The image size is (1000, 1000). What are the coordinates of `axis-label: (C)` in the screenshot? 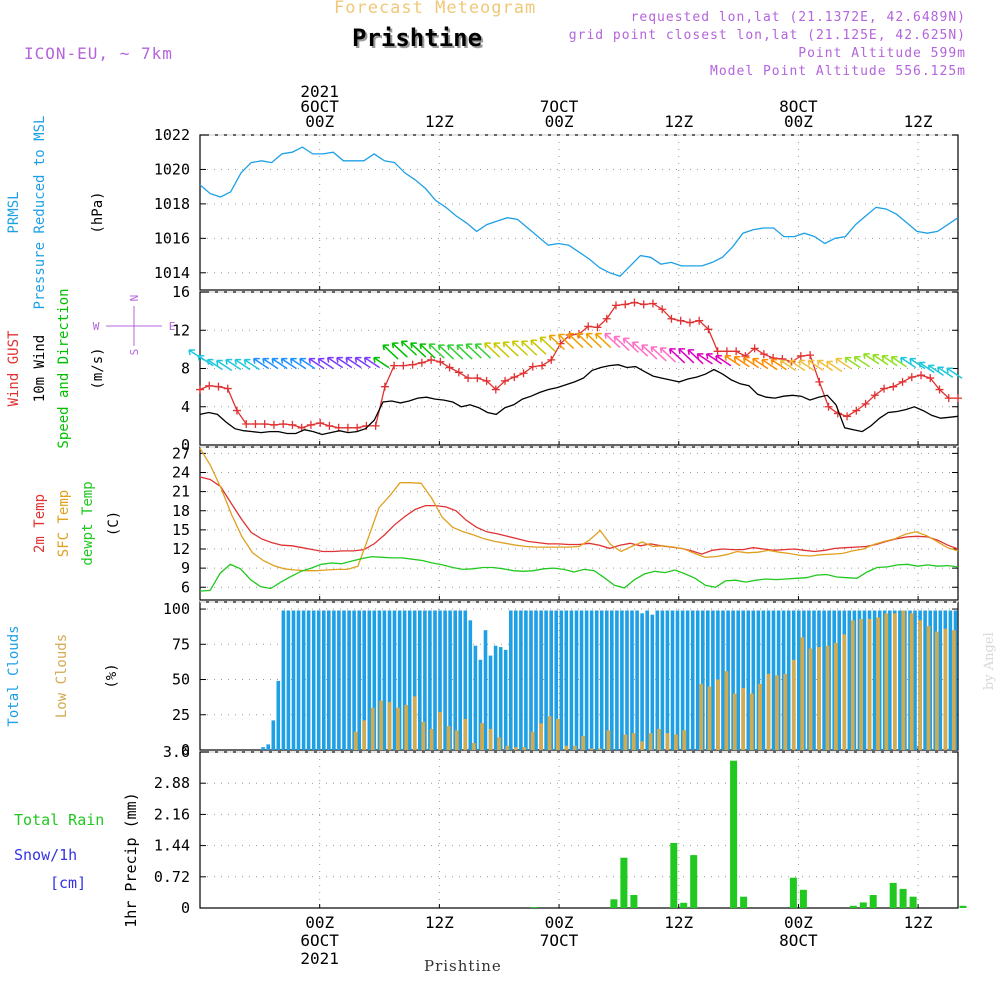 It's located at (114, 523).